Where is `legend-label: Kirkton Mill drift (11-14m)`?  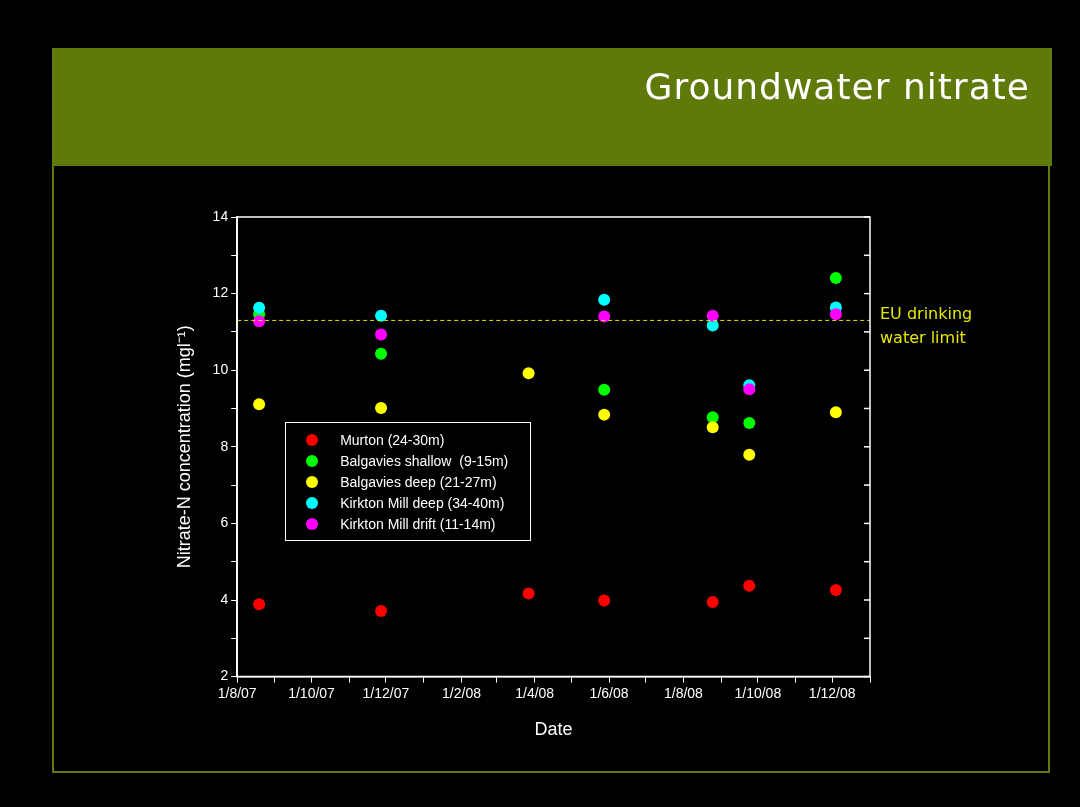
legend-label: Kirkton Mill drift (11-14m) is located at coordinates (418, 523).